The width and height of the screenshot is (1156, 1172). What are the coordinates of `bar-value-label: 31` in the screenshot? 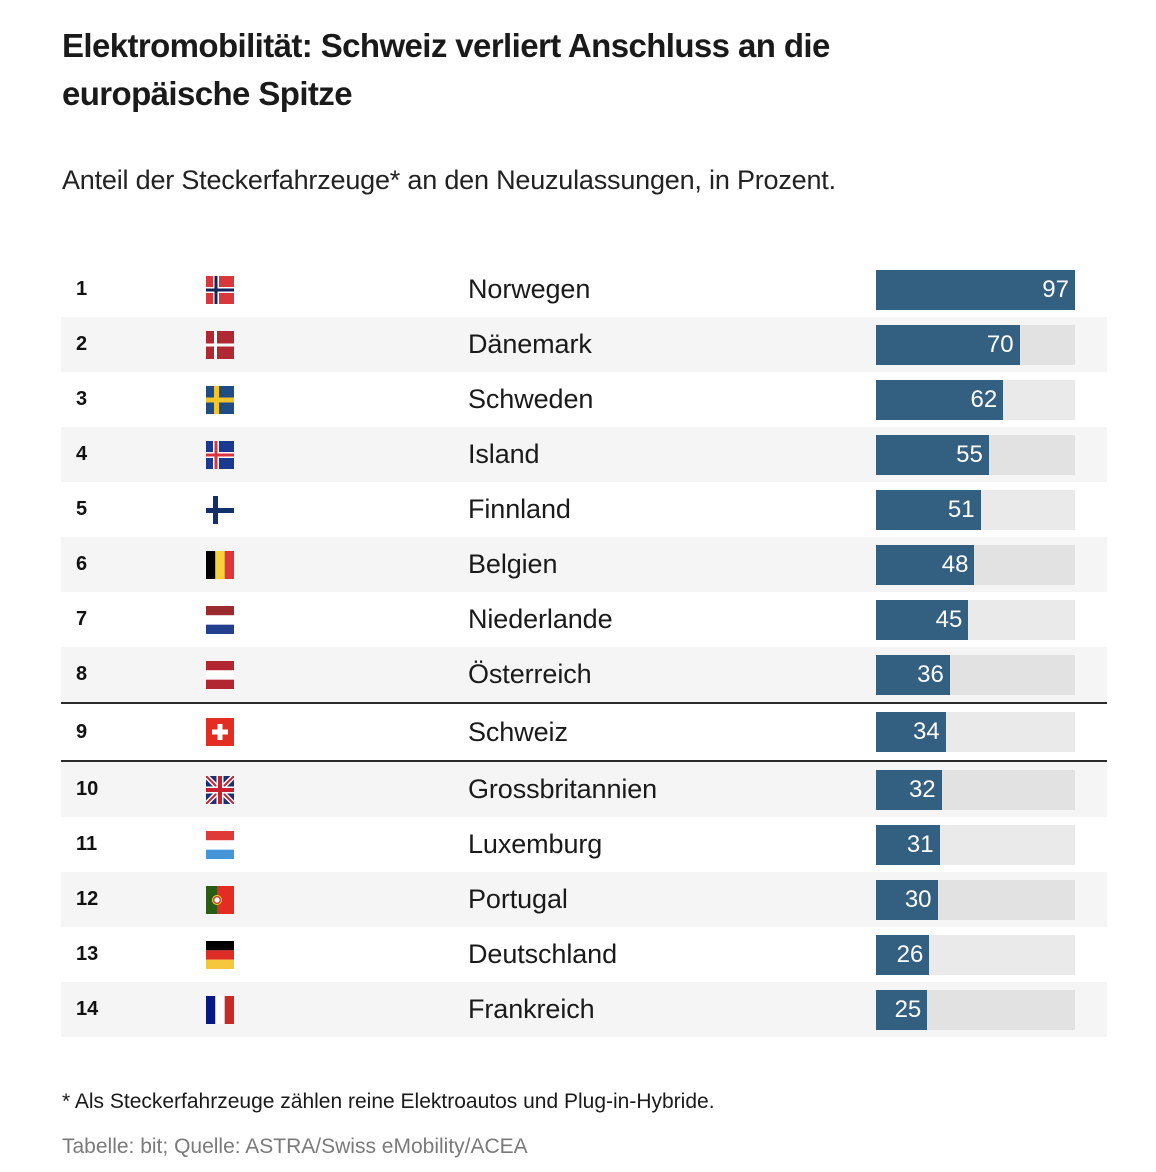 It's located at (920, 844).